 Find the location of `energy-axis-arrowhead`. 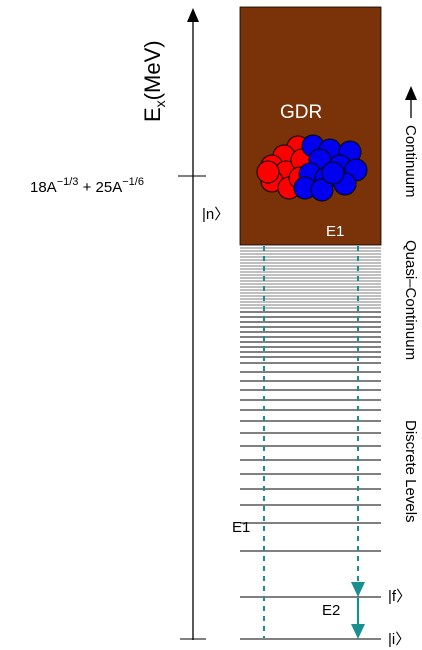

energy-axis-arrowhead is located at coordinates (193, 15).